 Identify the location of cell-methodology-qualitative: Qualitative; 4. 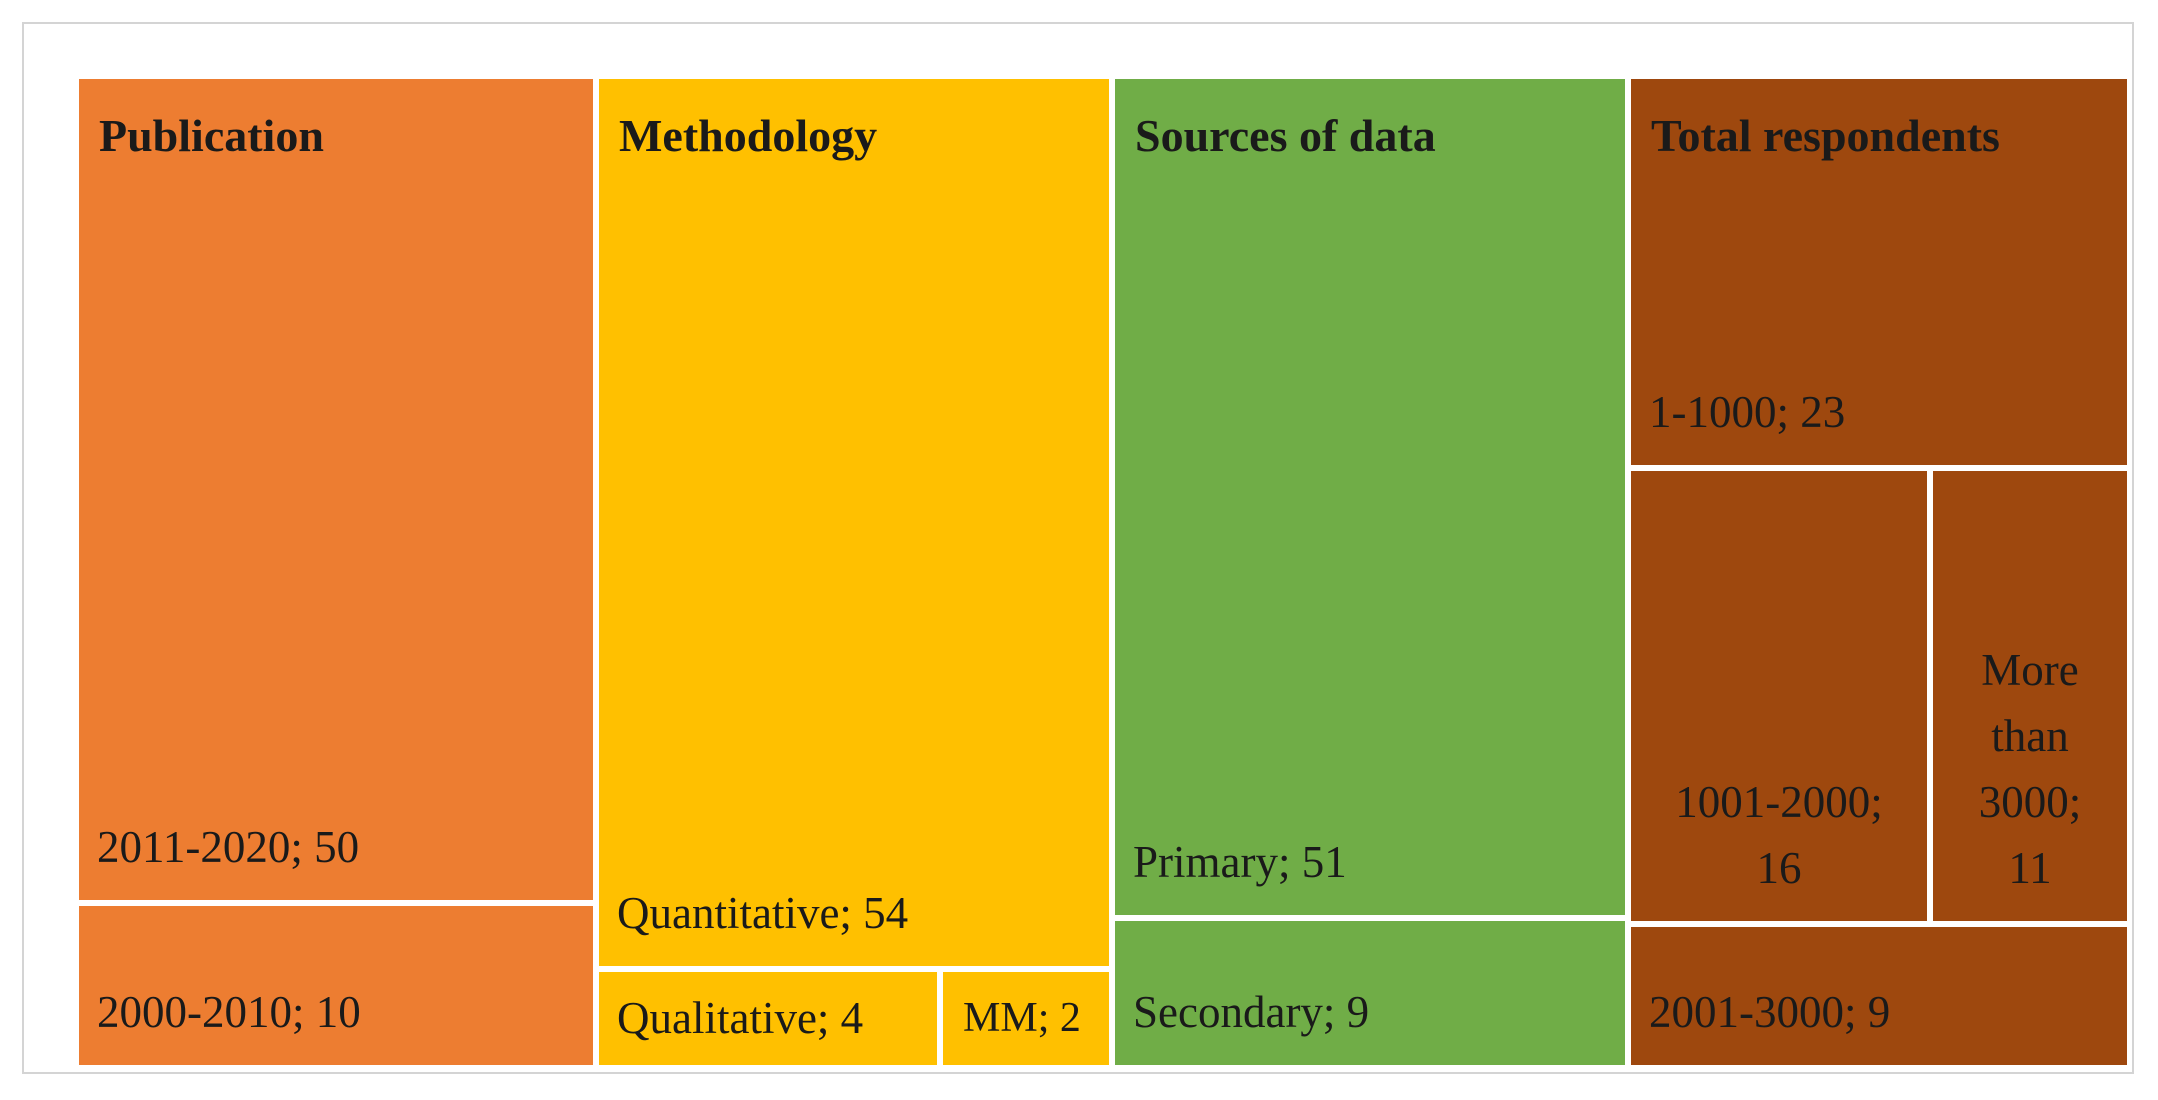
(768, 1018).